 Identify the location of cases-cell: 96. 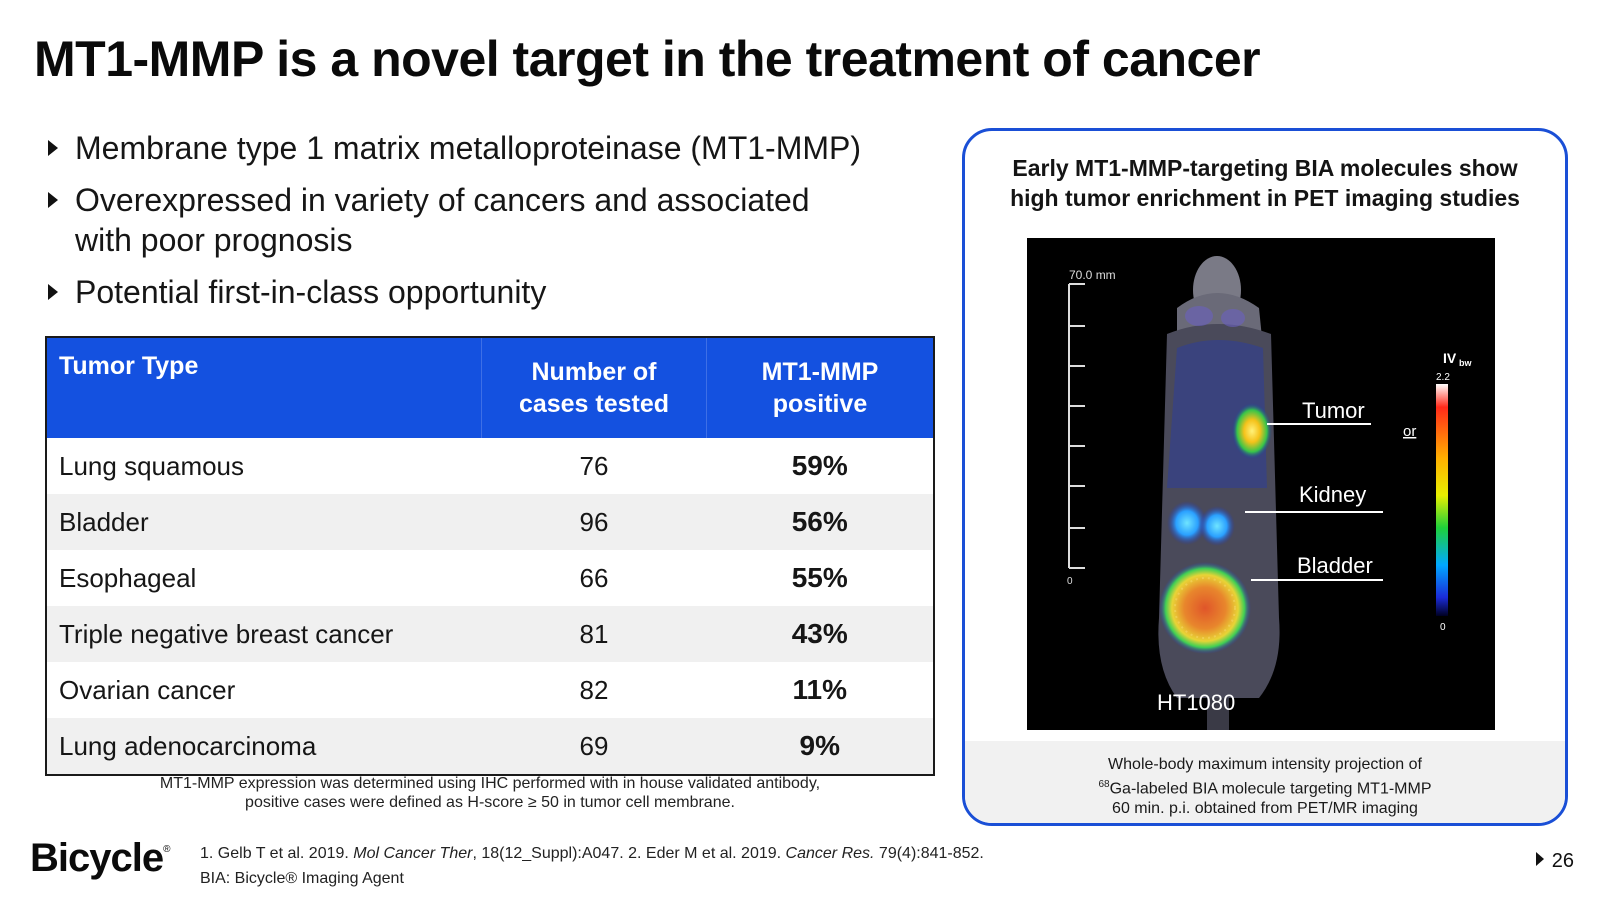
(594, 522).